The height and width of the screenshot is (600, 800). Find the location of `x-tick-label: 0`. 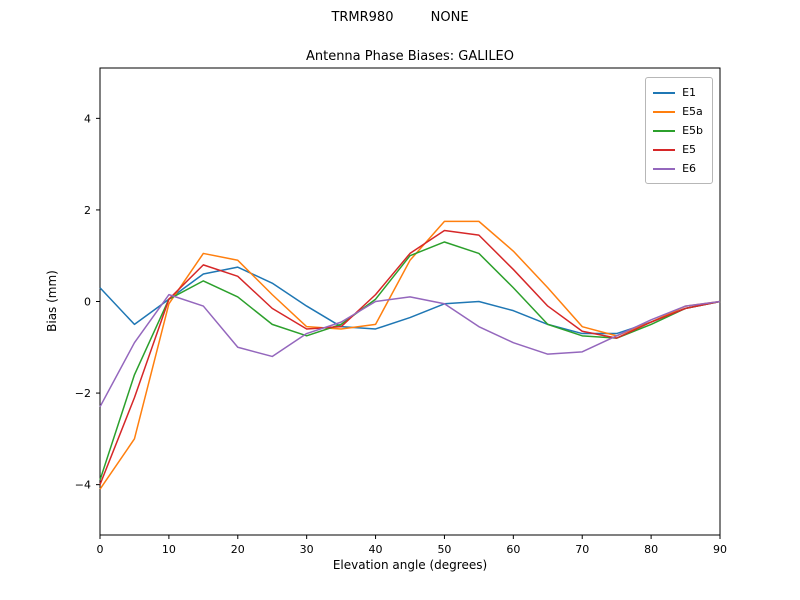

x-tick-label: 0 is located at coordinates (100, 549).